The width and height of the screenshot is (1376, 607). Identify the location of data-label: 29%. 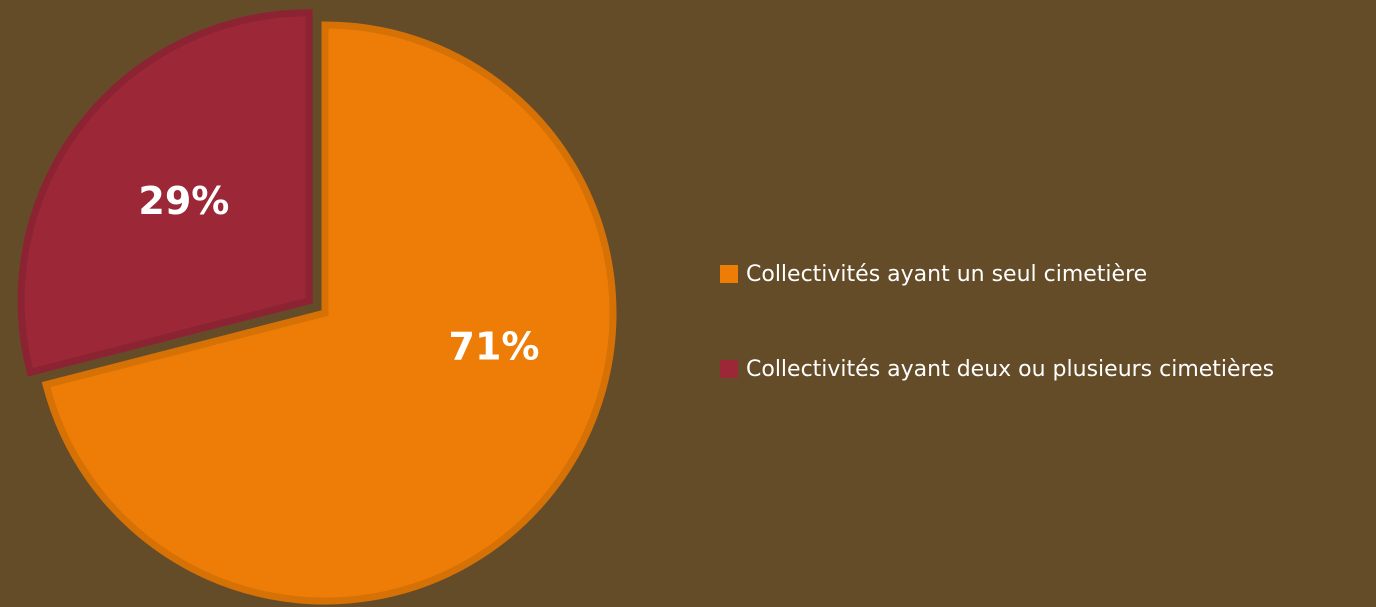
(183, 201).